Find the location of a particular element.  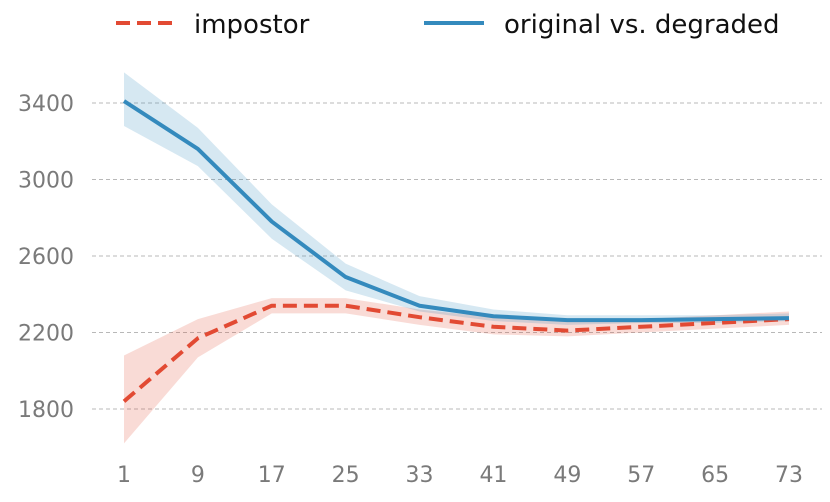

x-tick-label: 41 is located at coordinates (493, 475).